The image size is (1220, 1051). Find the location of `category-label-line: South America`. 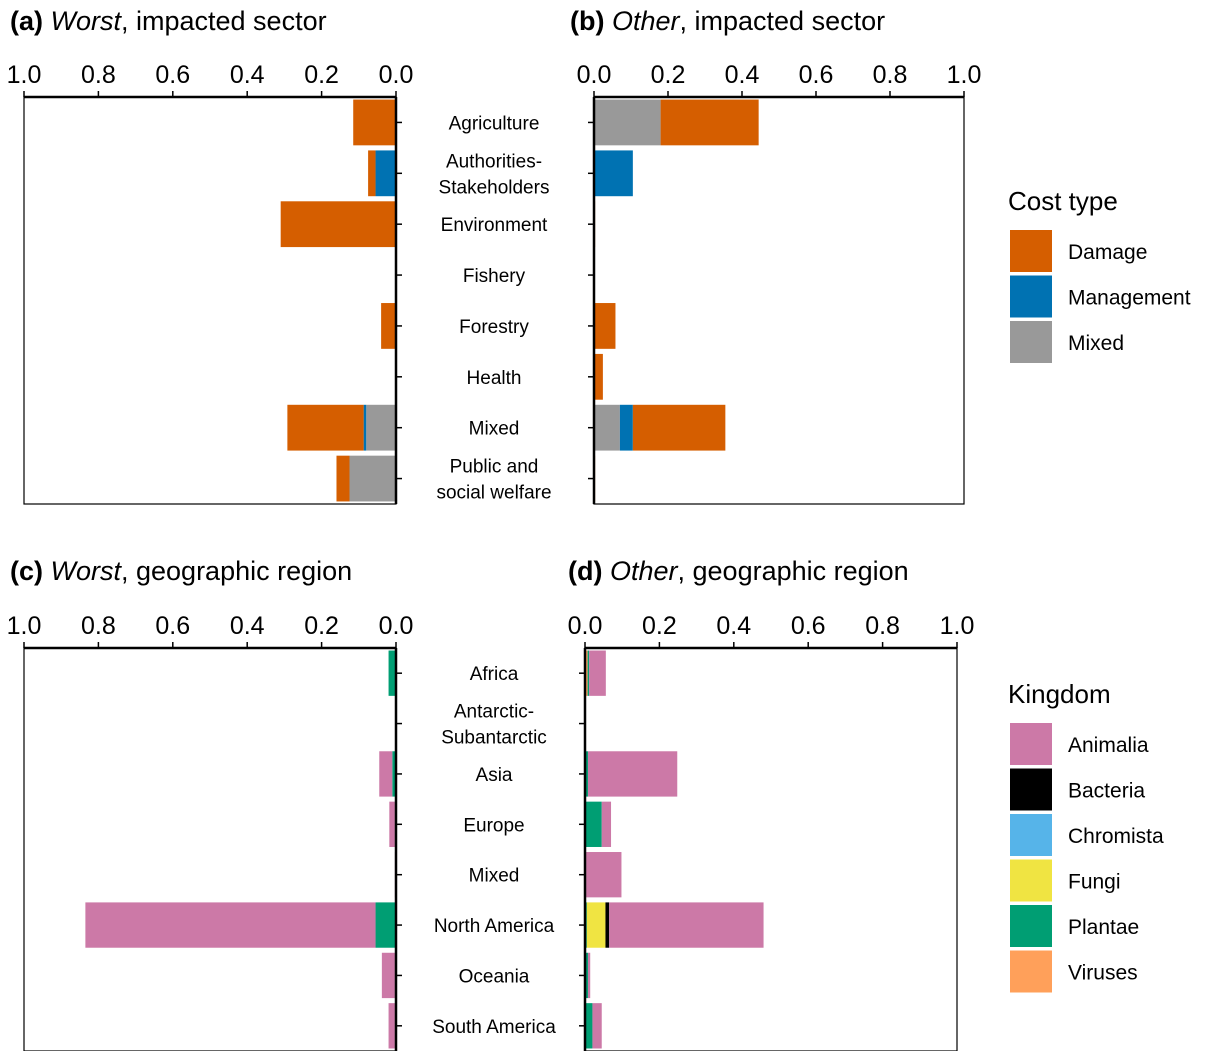

category-label-line: South America is located at coordinates (494, 1027).